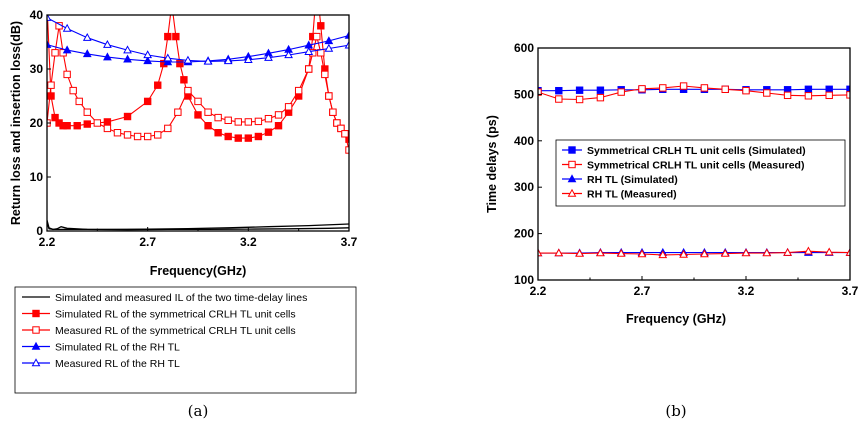 This screenshot has height=429, width=864. I want to click on chart-b-series-0-point, so click(579, 90).